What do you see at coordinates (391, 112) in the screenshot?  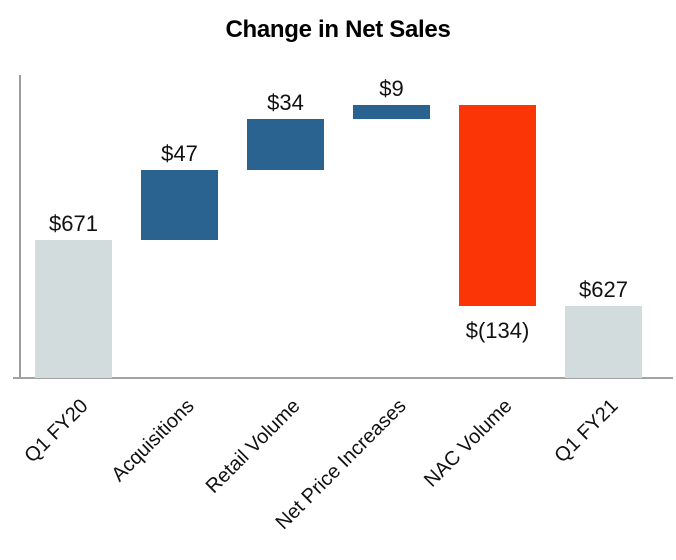 I see `bar-net-price-increases` at bounding box center [391, 112].